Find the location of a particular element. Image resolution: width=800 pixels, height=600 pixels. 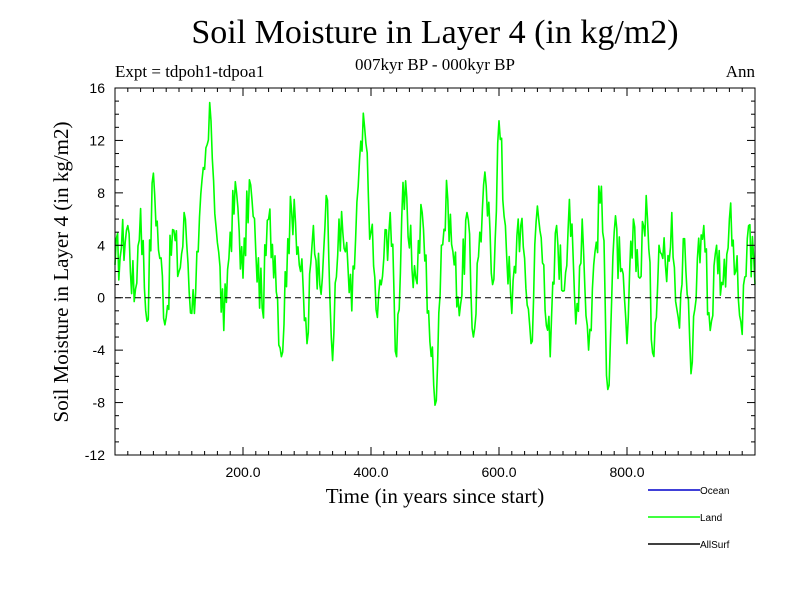

legend-label-allsurf: AllSurf is located at coordinates (715, 545).